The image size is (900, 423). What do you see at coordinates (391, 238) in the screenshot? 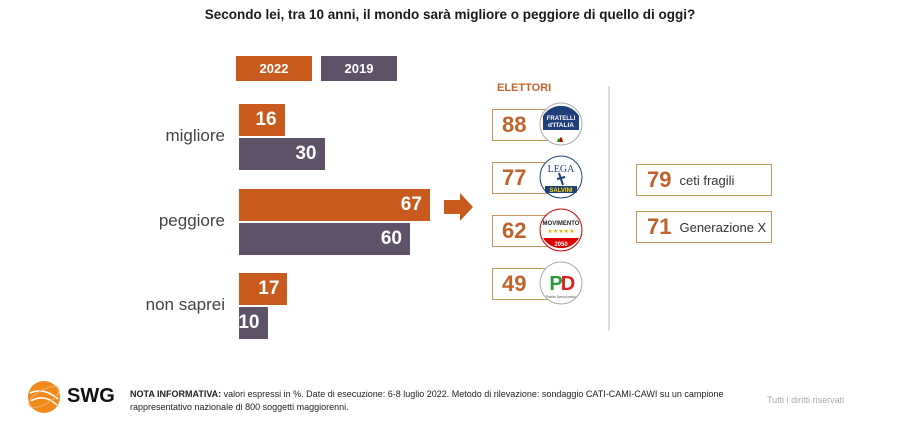
I see `bar-value-label: 60` at bounding box center [391, 238].